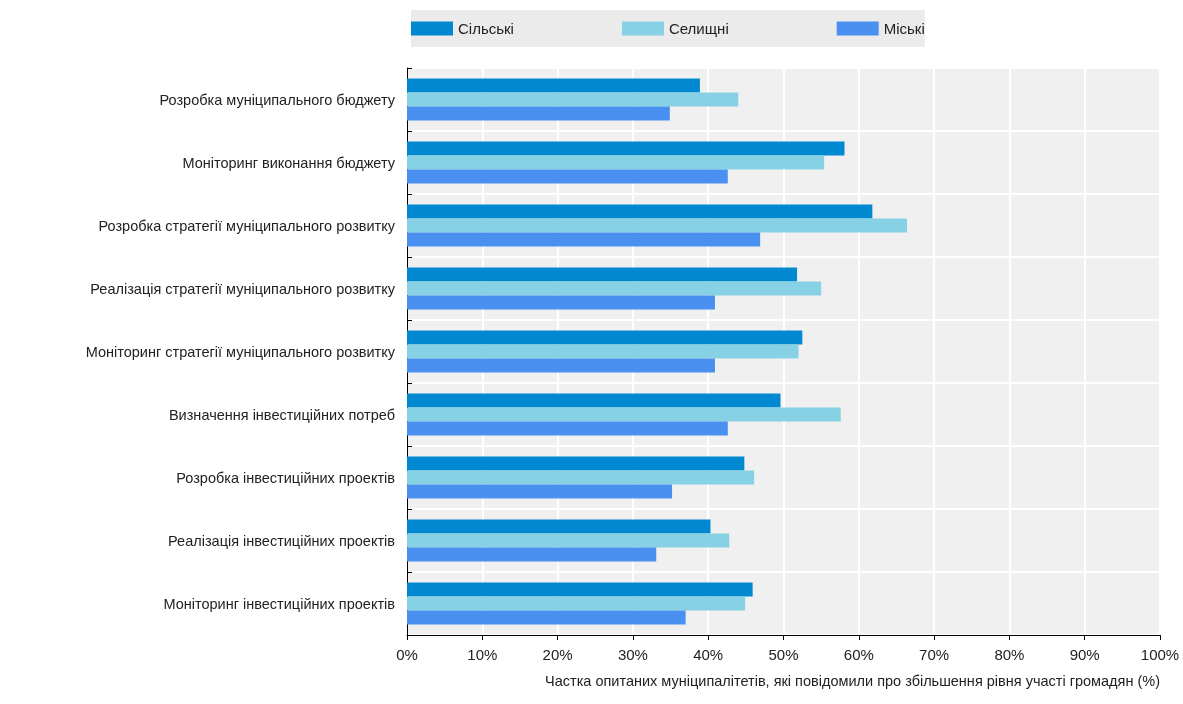  What do you see at coordinates (240, 351) in the screenshot?
I see `y-tick-label: Моніторинг стратегії муніципального розвитку` at bounding box center [240, 351].